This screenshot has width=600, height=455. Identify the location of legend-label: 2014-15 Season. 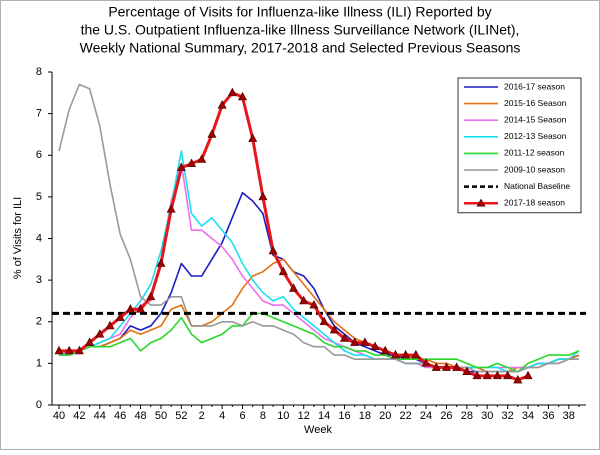
(535, 119).